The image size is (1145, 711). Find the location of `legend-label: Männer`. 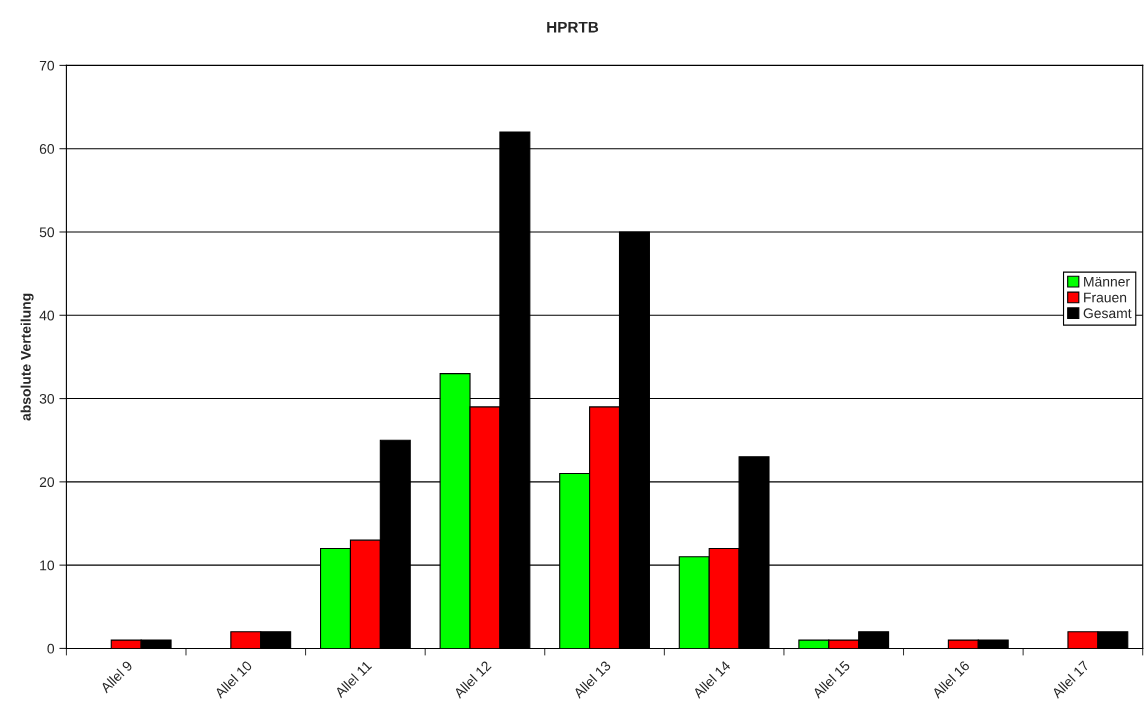

legend-label: Männer is located at coordinates (1107, 281).